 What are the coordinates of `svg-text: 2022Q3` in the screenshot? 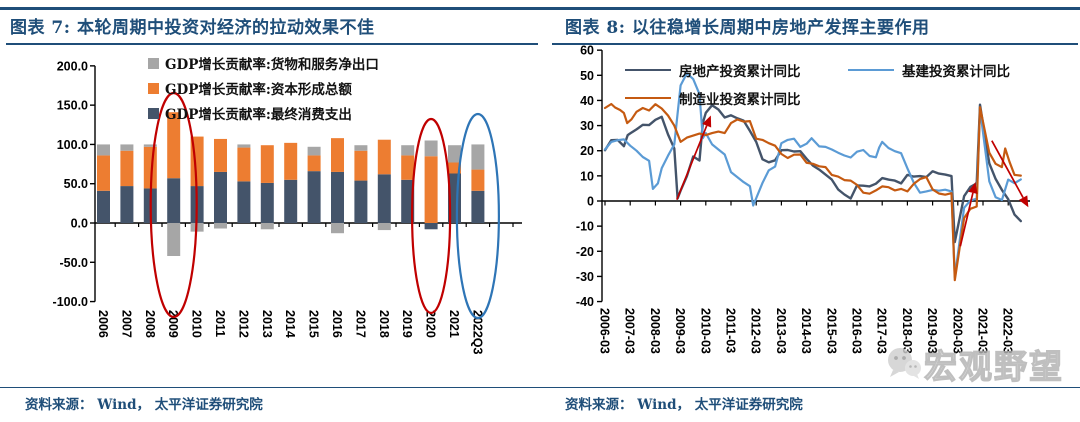 It's located at (477, 332).